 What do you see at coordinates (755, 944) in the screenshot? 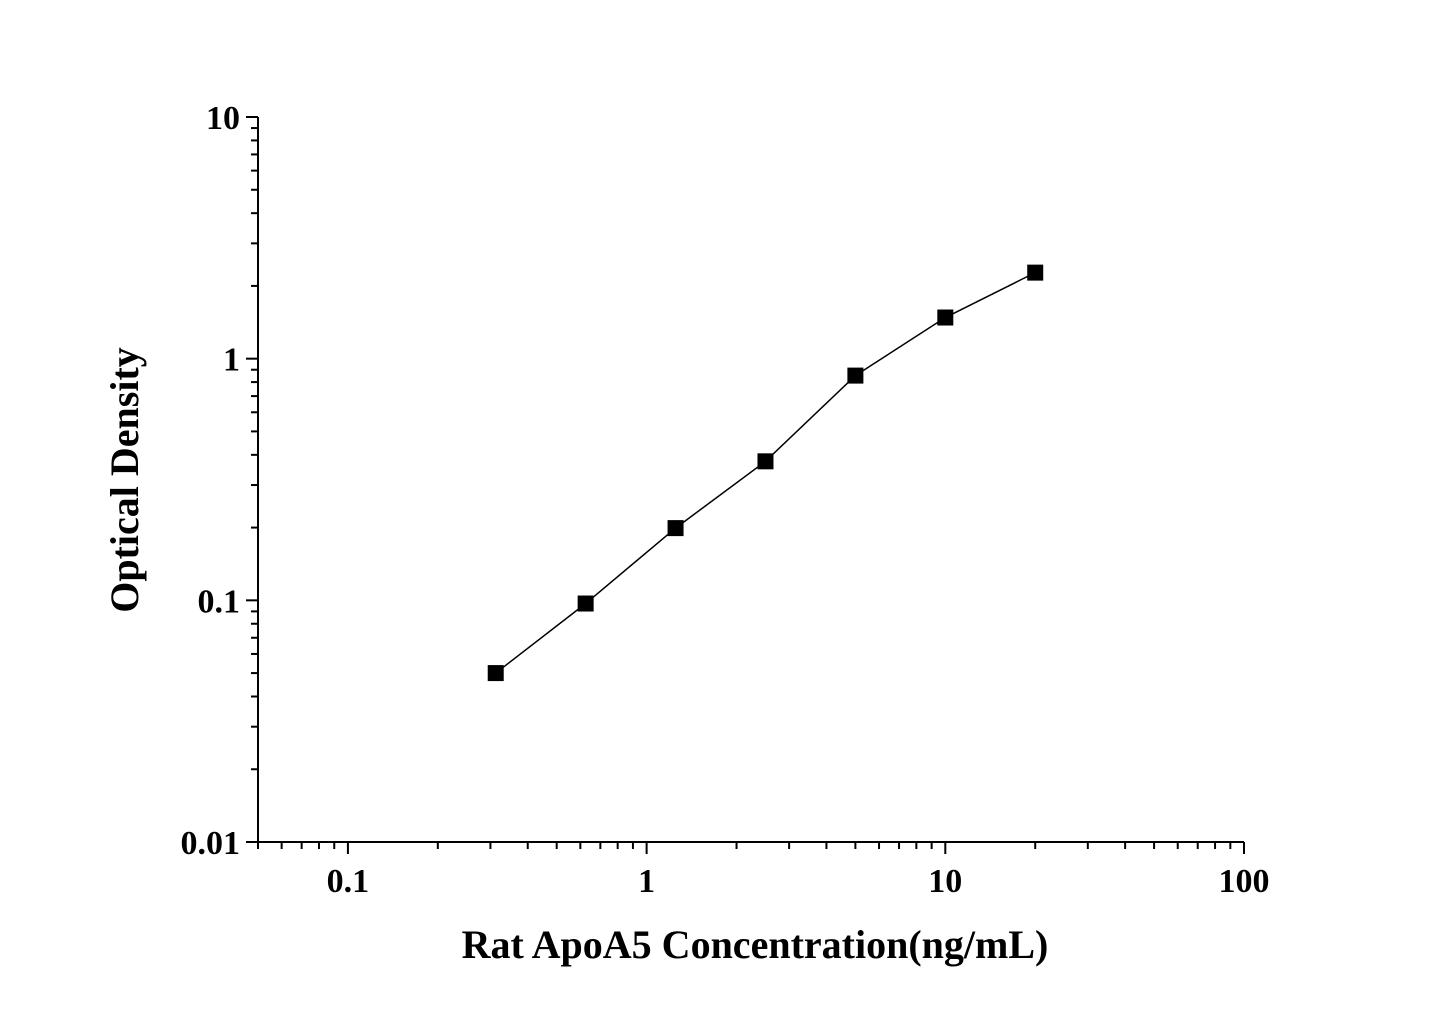
I see `x-axis-label: Rat ApoA5 Concentration(ng/mL)` at bounding box center [755, 944].